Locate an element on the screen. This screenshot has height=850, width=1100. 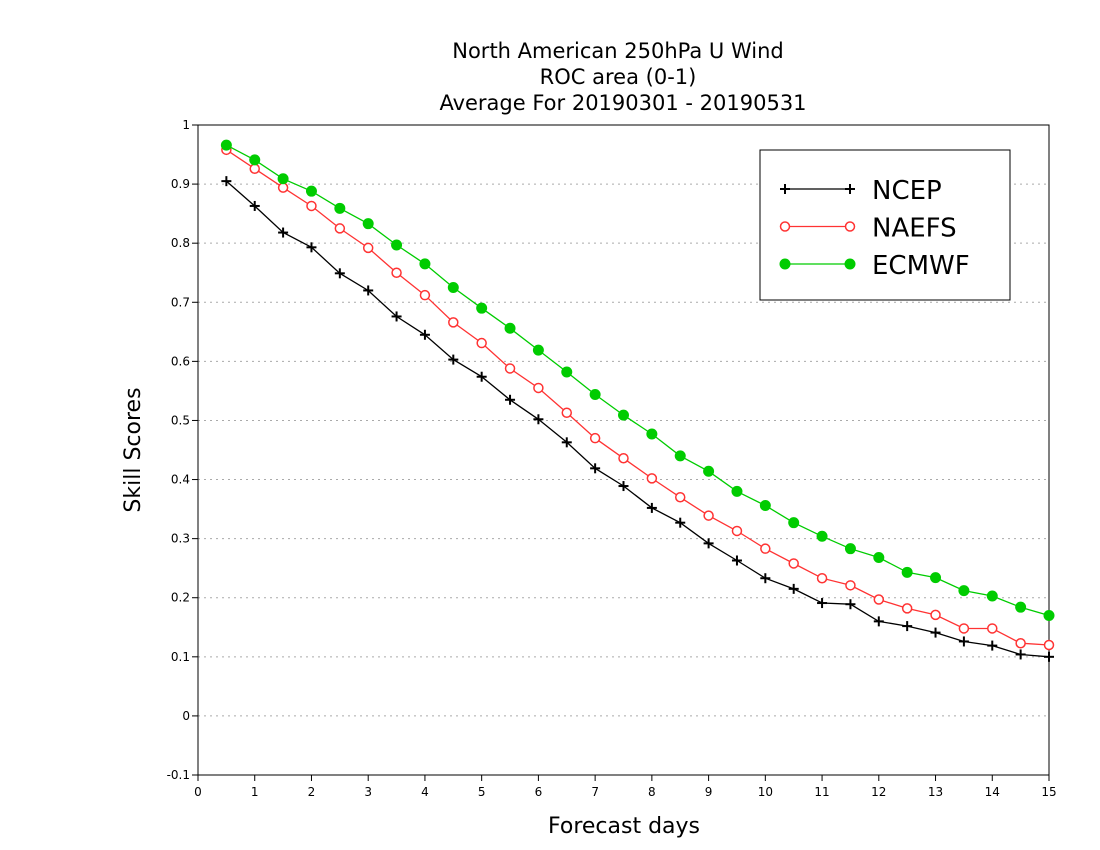
x-axis-ticks: 0 1 2 3 4 5 6 7 8 9 10 11 12 13 14 15 is located at coordinates (625, 787).